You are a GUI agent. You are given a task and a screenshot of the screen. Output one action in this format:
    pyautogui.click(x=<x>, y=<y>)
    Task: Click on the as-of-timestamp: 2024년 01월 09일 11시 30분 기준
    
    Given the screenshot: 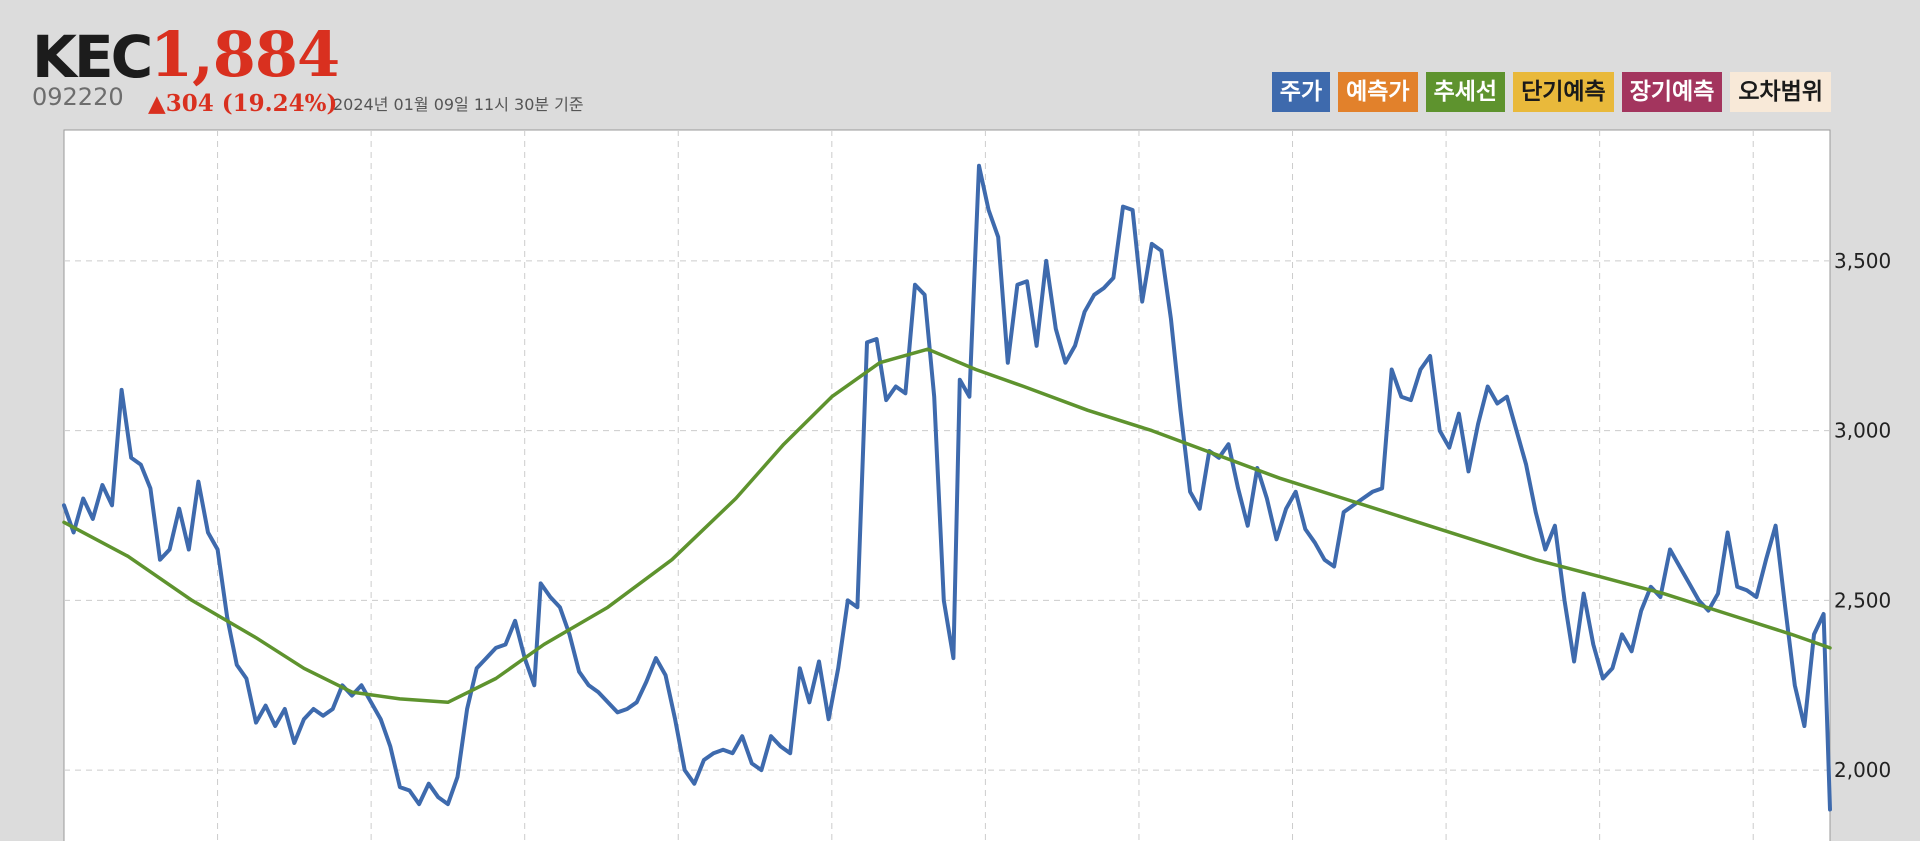 What is the action you would take?
    pyautogui.click(x=458, y=104)
    